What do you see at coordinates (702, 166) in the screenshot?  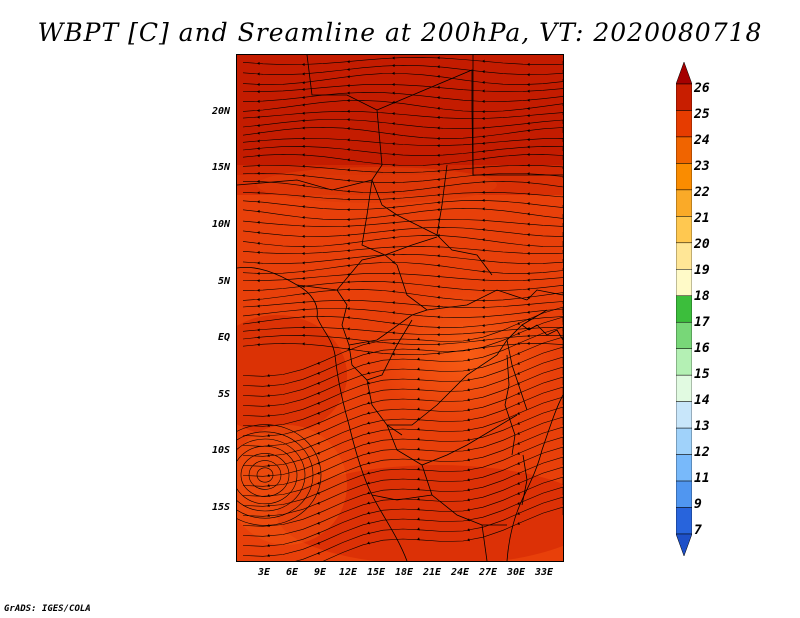 I see `colorbar-label-23: 23` at bounding box center [702, 166].